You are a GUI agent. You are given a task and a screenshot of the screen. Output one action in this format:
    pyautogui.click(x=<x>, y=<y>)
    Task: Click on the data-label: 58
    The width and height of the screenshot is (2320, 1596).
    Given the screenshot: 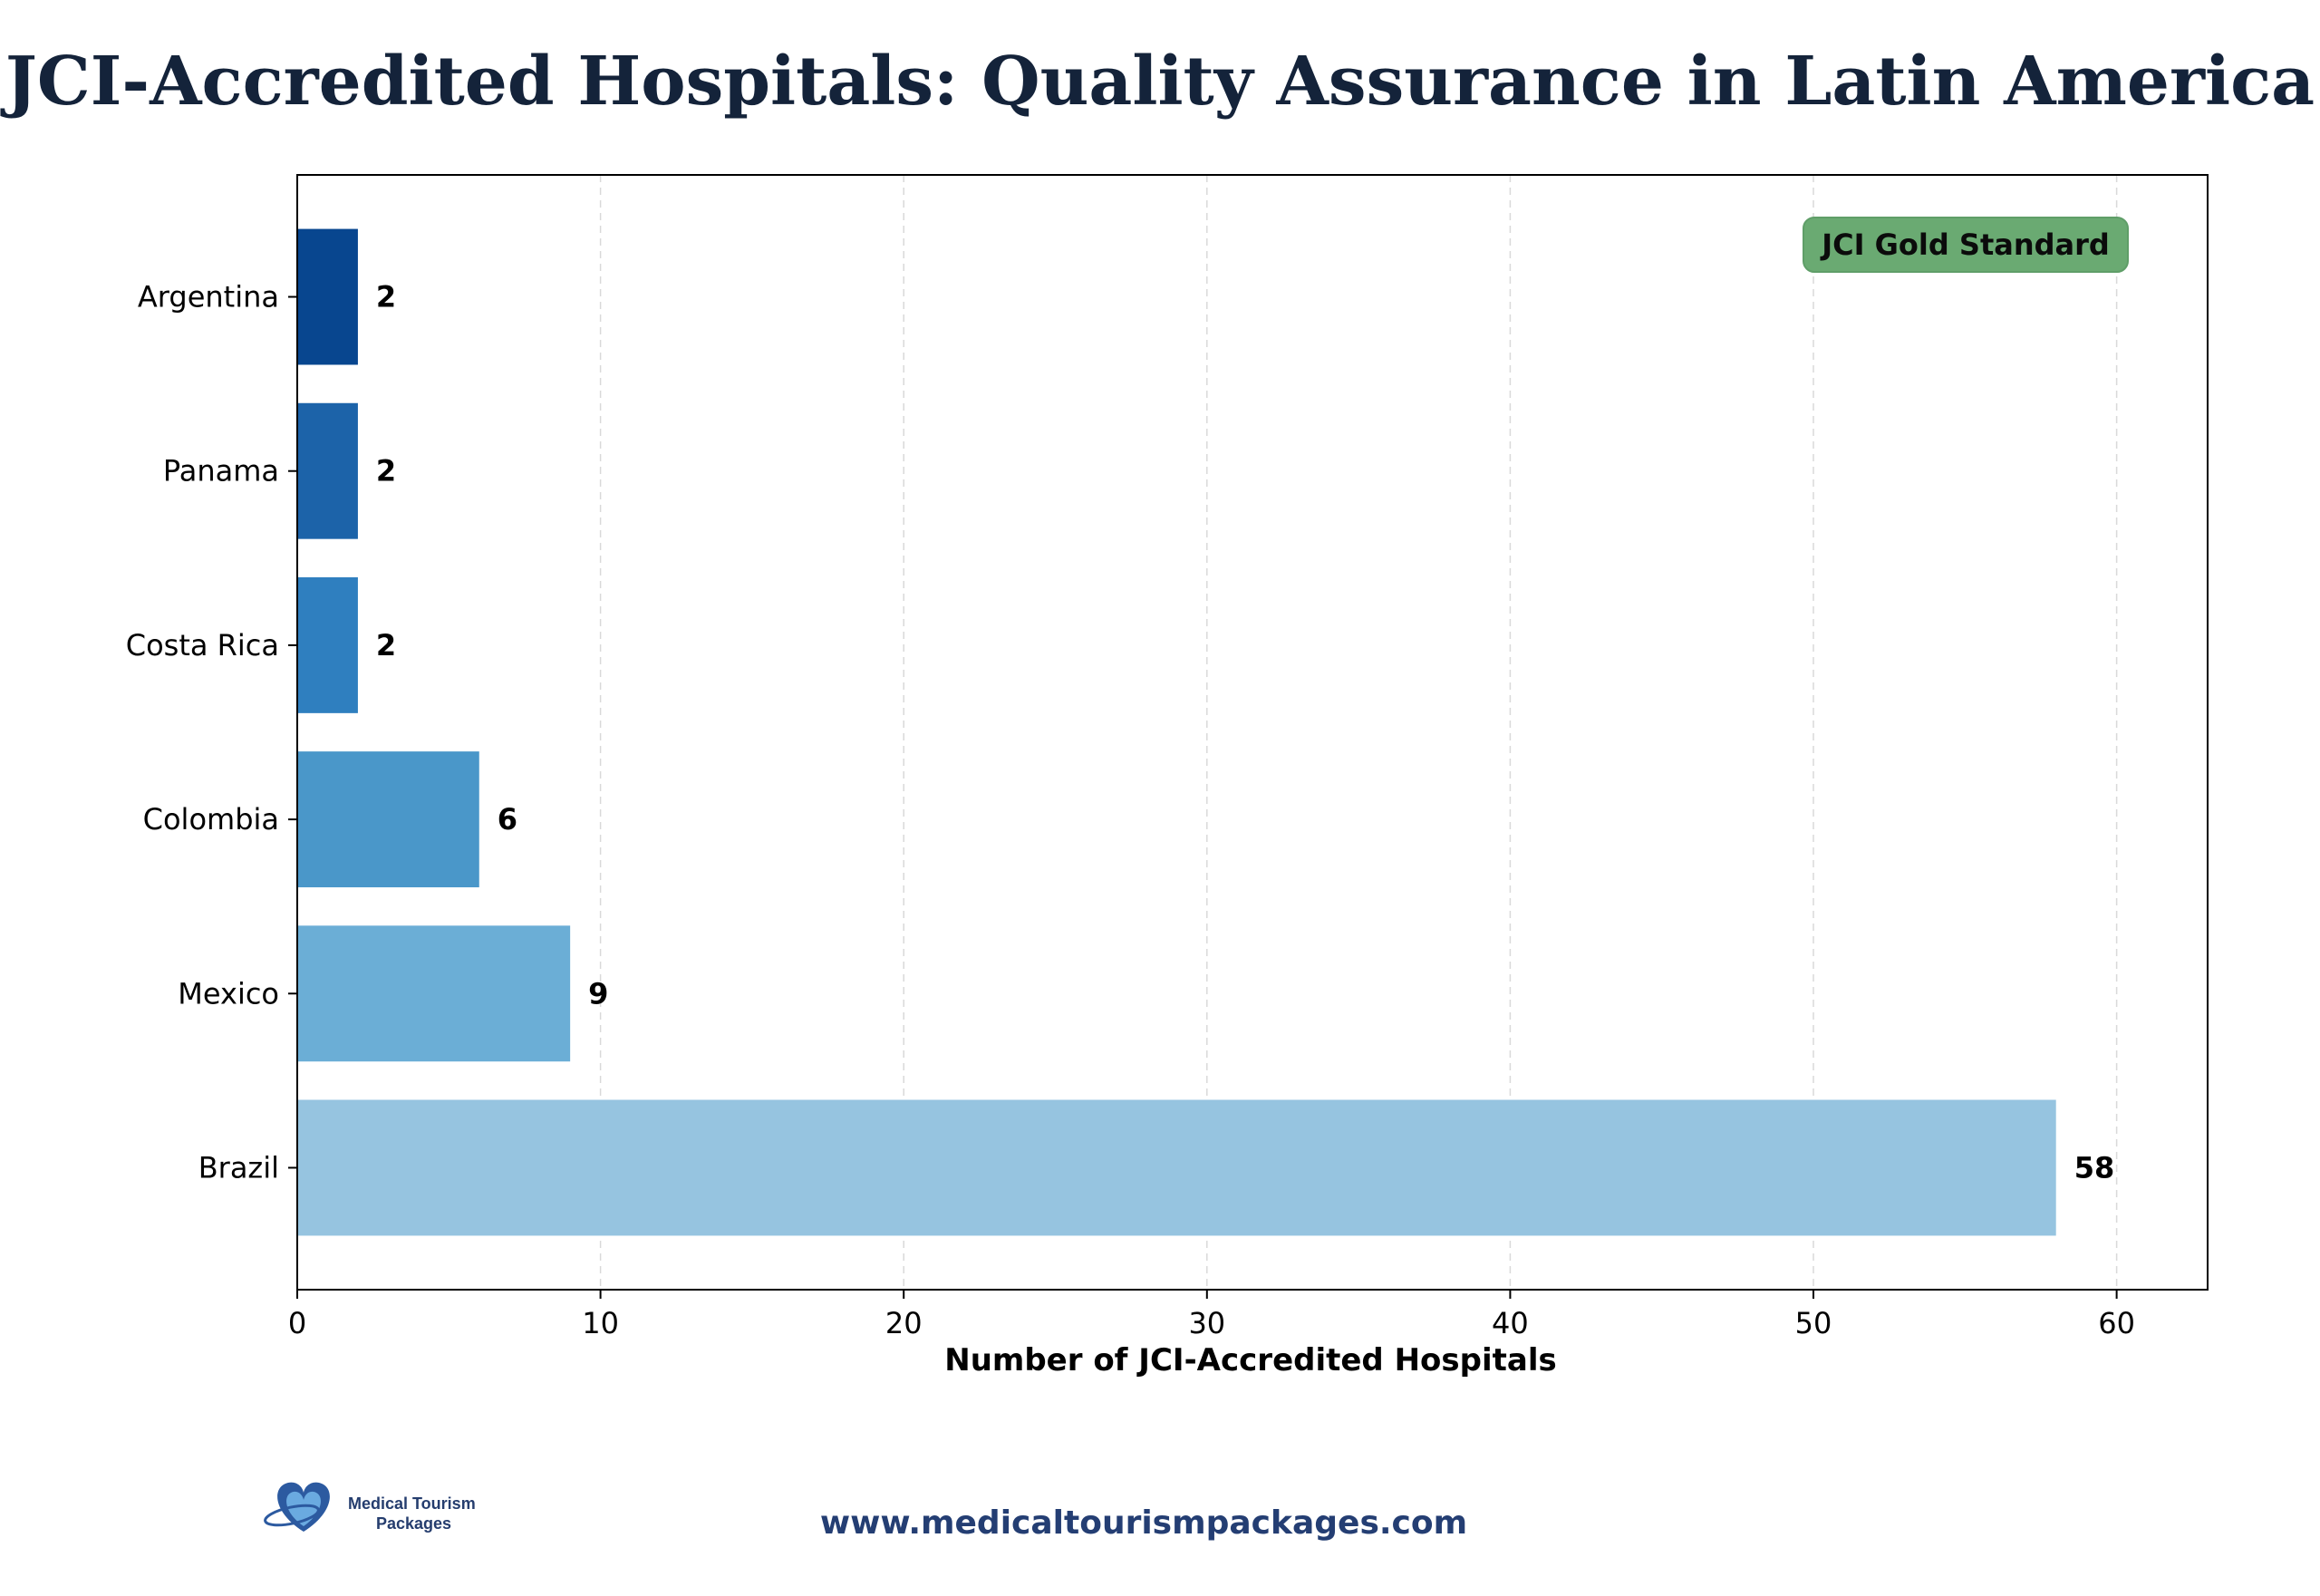 What is the action you would take?
    pyautogui.click(x=2094, y=1167)
    